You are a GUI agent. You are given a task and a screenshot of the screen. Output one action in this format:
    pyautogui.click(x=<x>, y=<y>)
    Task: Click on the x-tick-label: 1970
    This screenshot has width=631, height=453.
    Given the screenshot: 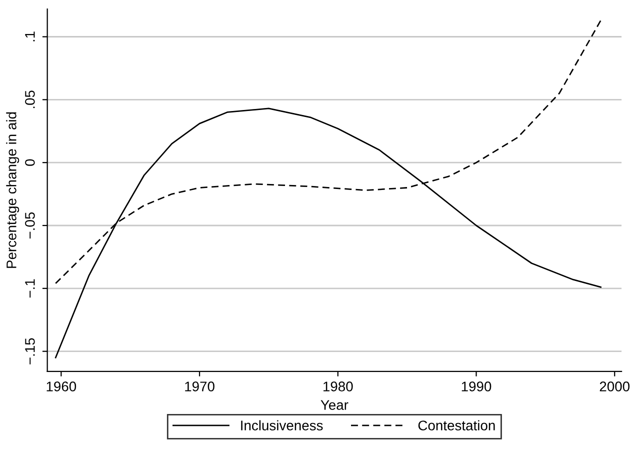 What is the action you would take?
    pyautogui.click(x=199, y=387)
    